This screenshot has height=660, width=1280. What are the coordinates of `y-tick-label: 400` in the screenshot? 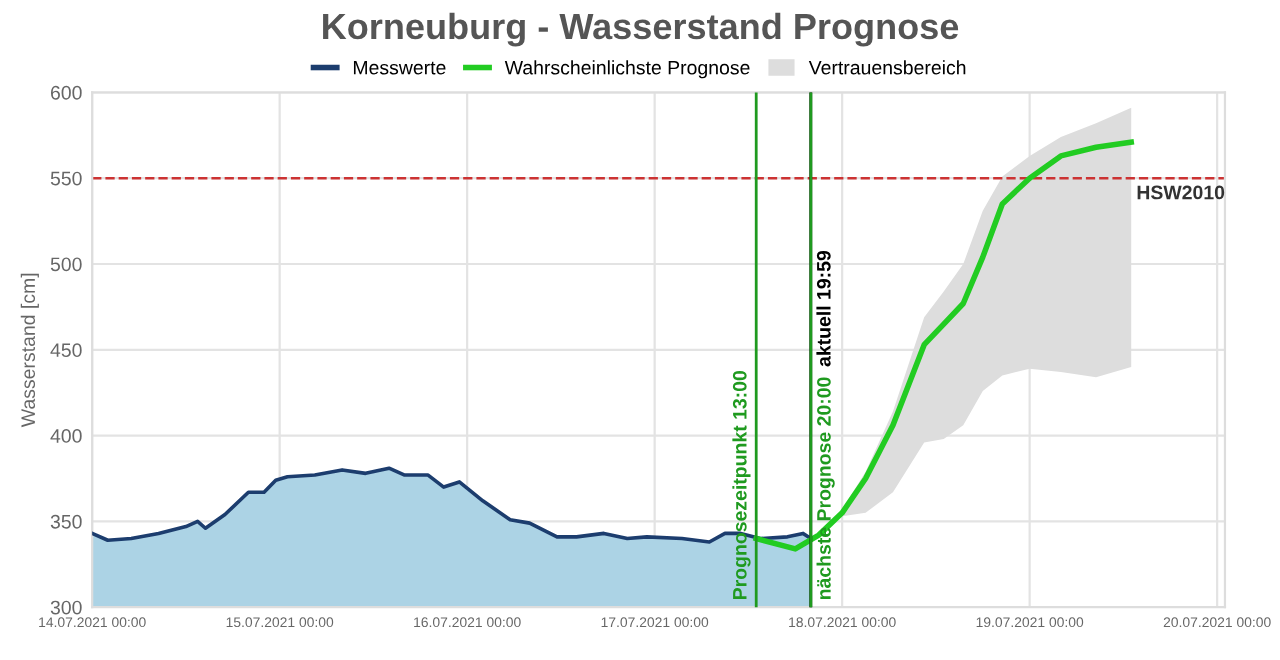 It's located at (66, 436).